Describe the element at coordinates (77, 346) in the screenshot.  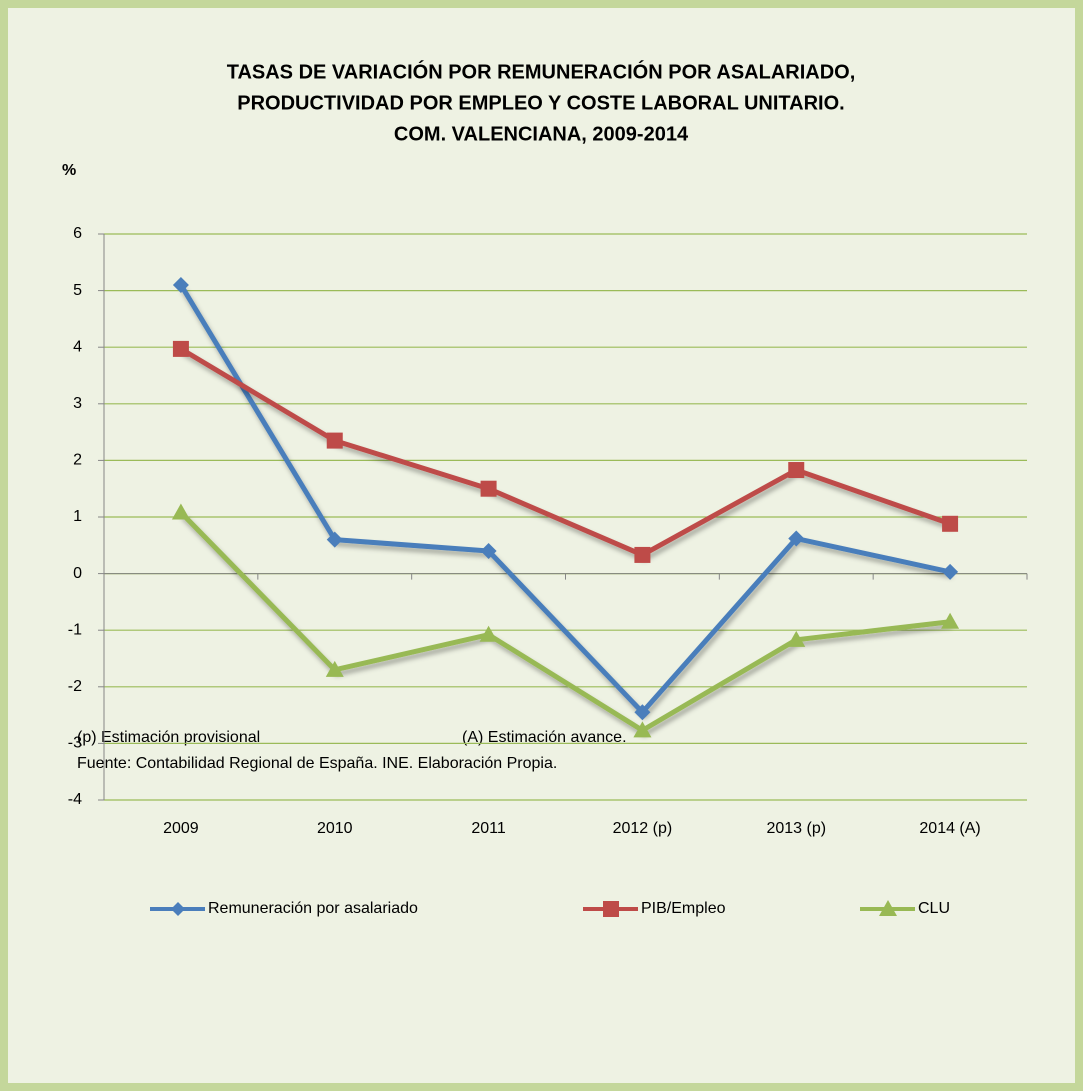
I see `y-tick-label: 4` at that location.